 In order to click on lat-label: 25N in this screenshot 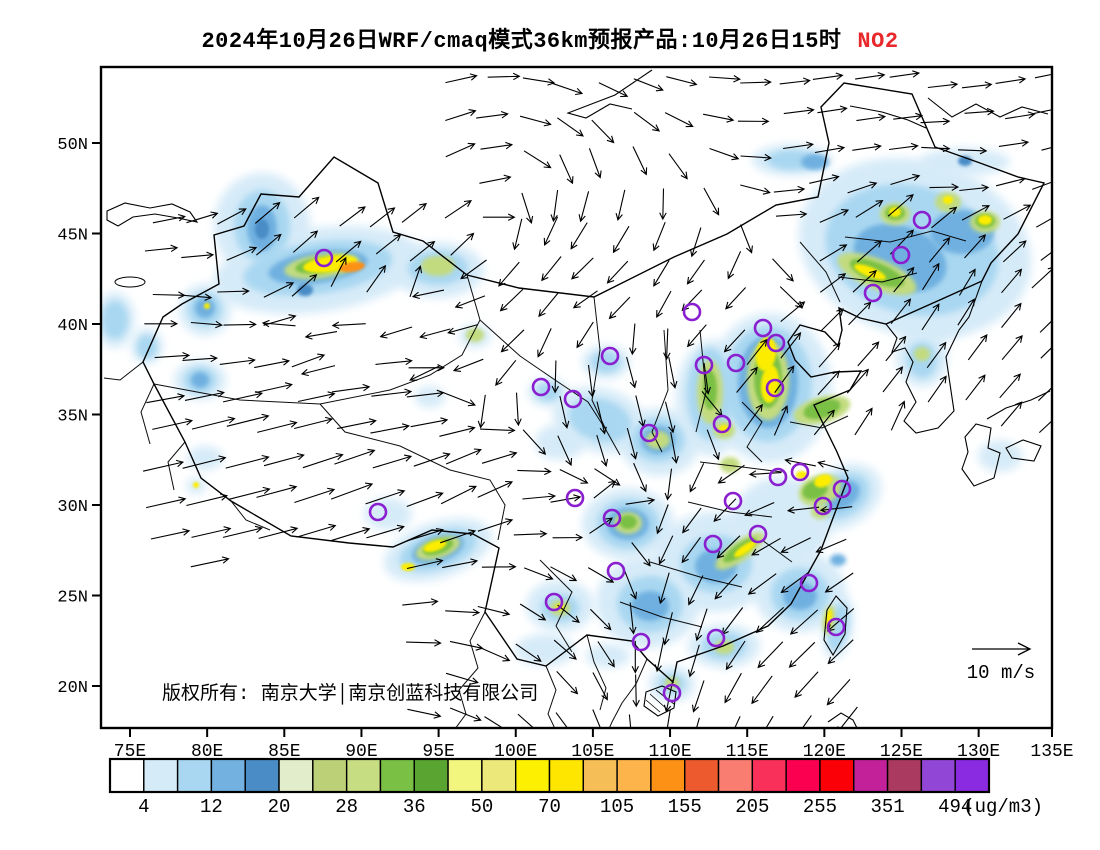, I will do `click(72, 598)`.